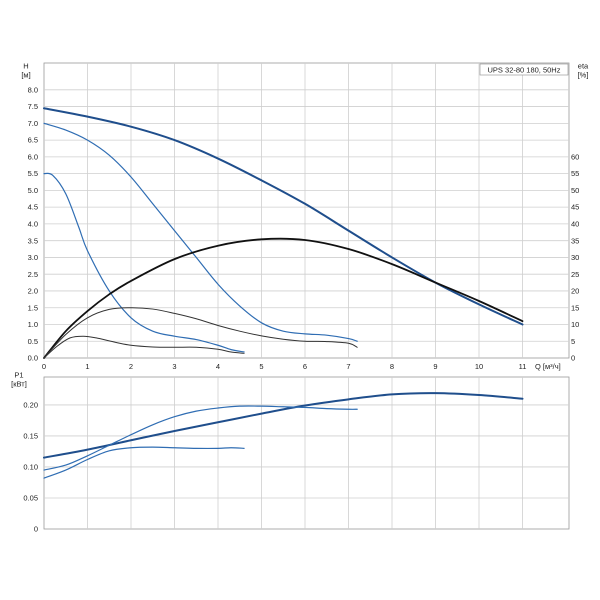  What do you see at coordinates (33, 190) in the screenshot?
I see `y-tick-label: 5.0` at bounding box center [33, 190].